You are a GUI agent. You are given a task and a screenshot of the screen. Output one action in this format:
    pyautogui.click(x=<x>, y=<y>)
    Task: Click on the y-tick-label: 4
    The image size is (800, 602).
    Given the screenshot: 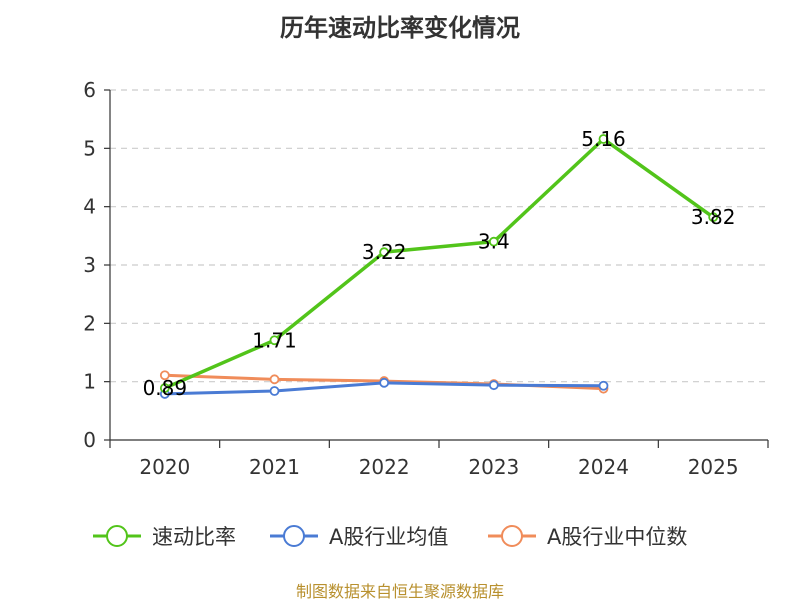 What is the action you would take?
    pyautogui.click(x=89, y=207)
    